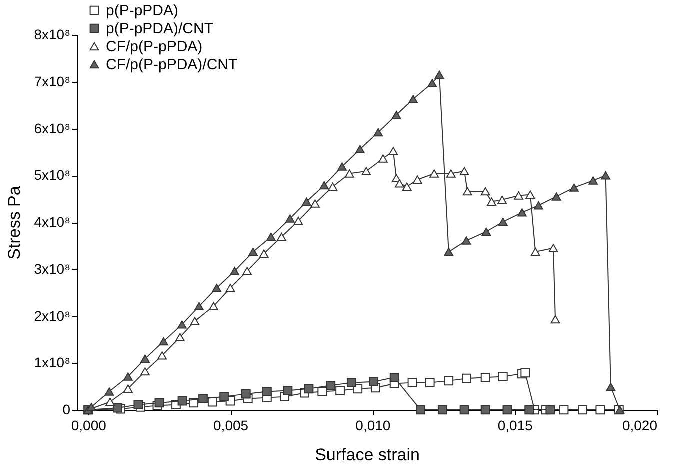  Describe the element at coordinates (172, 65) in the screenshot. I see `legend-label: CF/p(P-pPDA)/CNT` at that location.